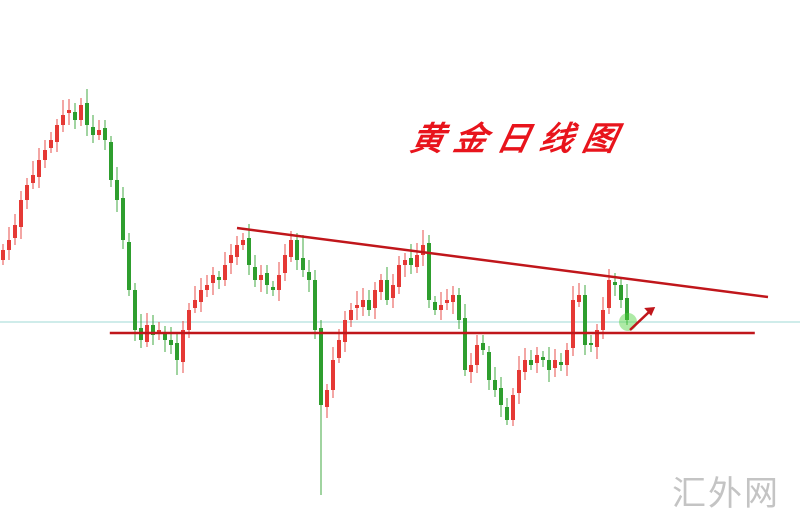 The height and width of the screenshot is (518, 800). What do you see at coordinates (502, 262) in the screenshot?
I see `resistance-trendline` at bounding box center [502, 262].